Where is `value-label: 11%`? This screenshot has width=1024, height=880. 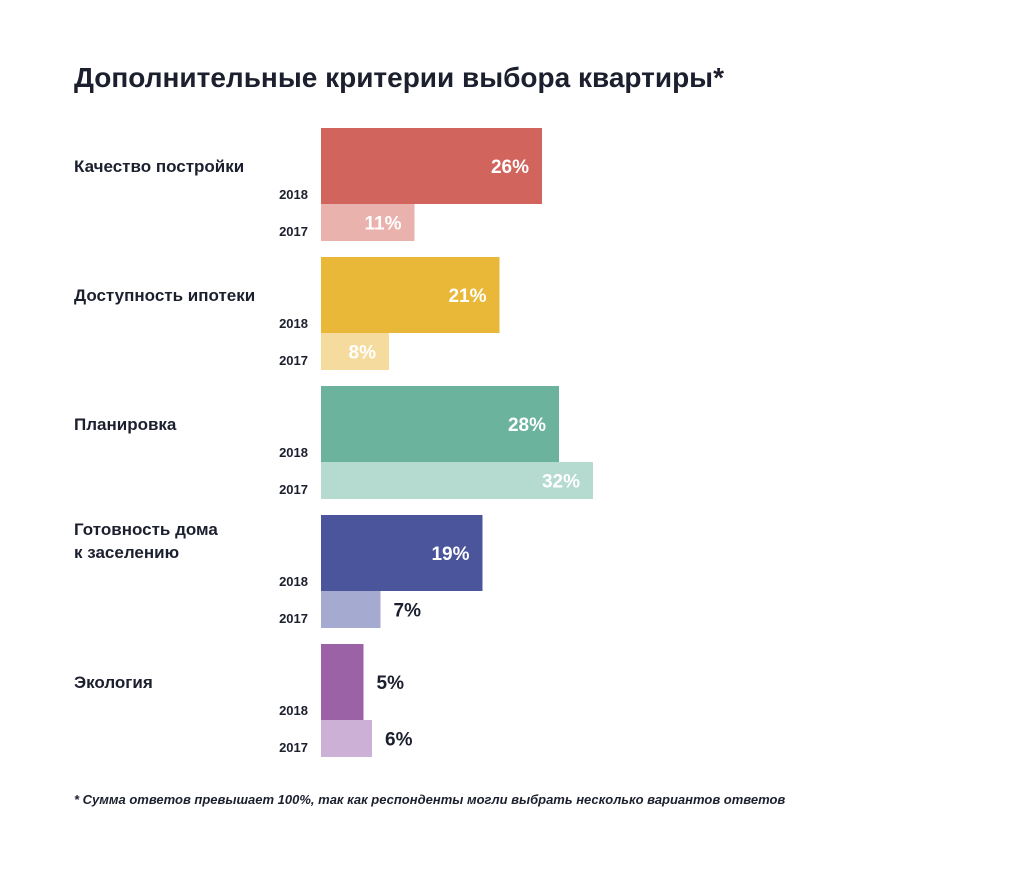
value-label: 11% is located at coordinates (383, 224).